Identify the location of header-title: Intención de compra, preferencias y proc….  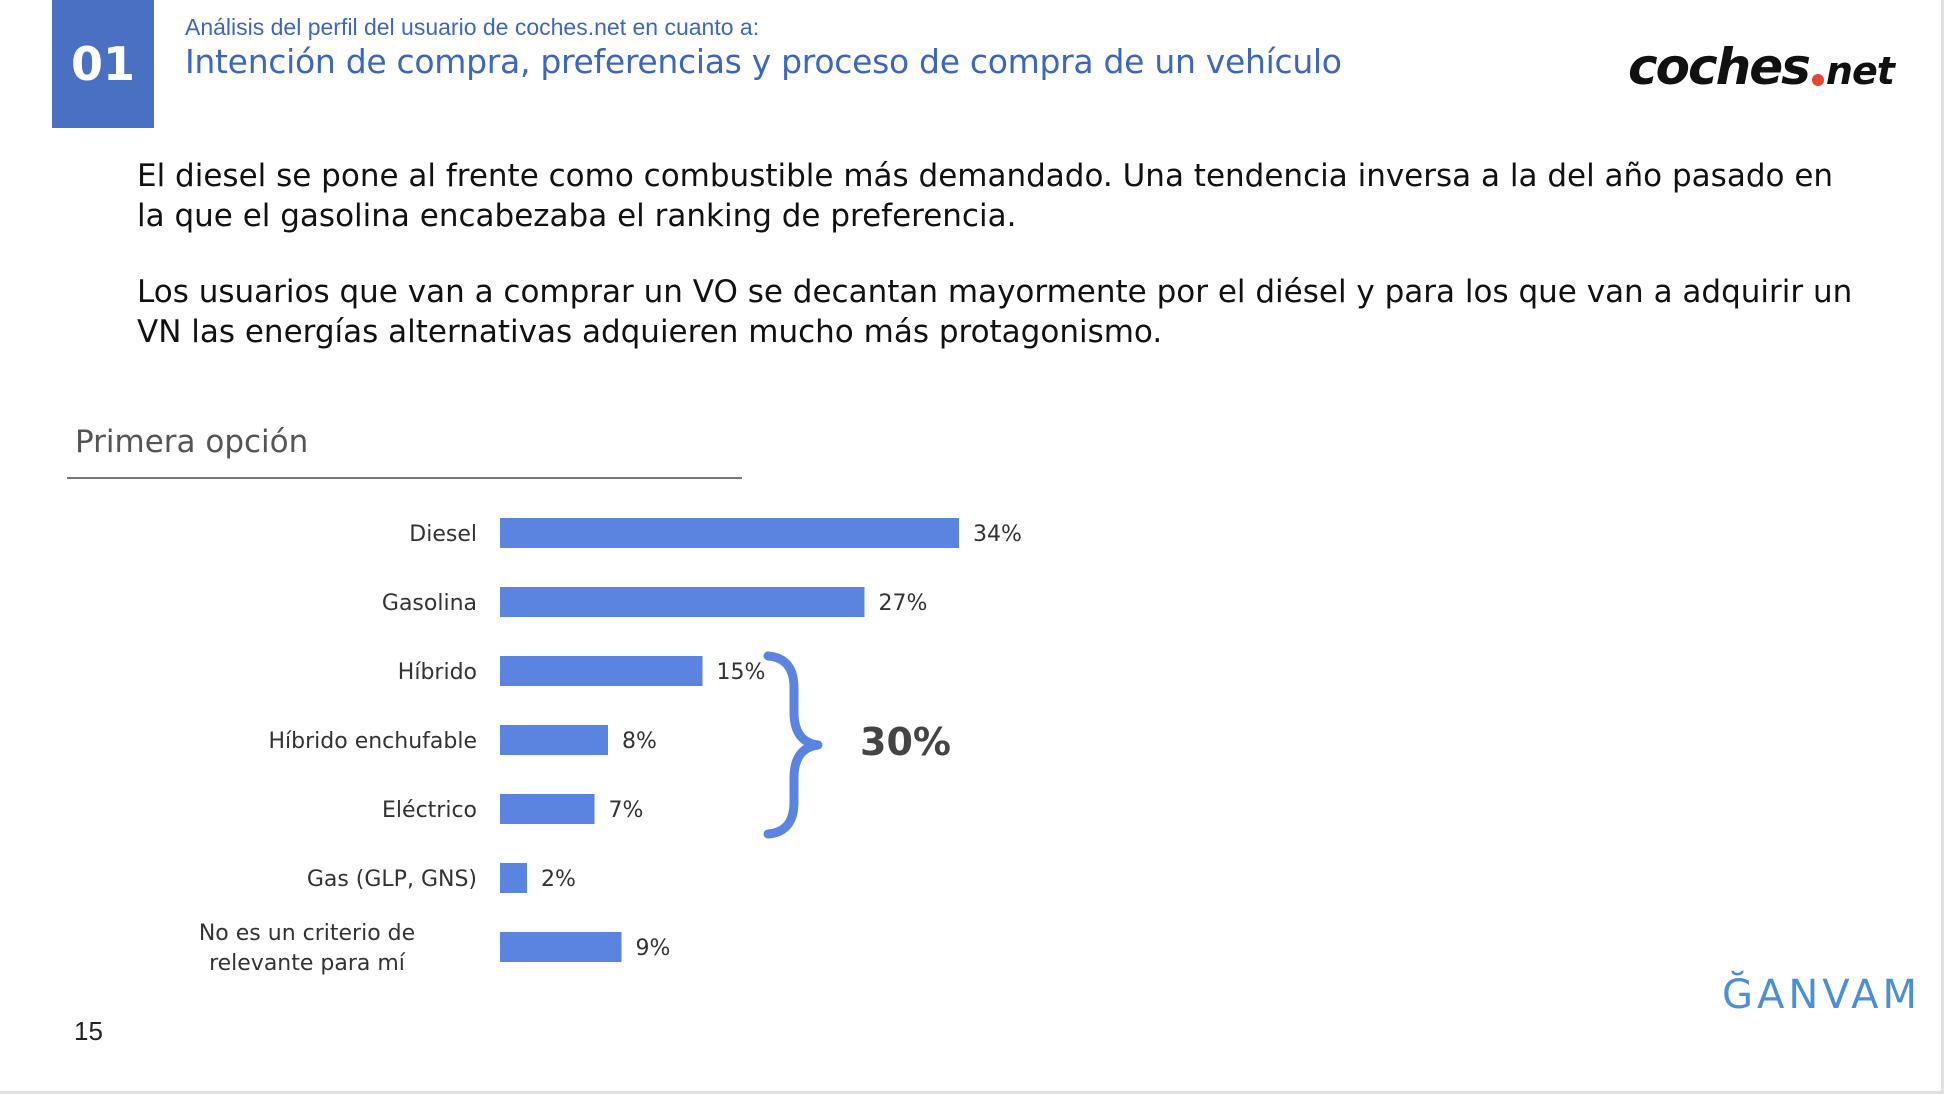
(763, 61).